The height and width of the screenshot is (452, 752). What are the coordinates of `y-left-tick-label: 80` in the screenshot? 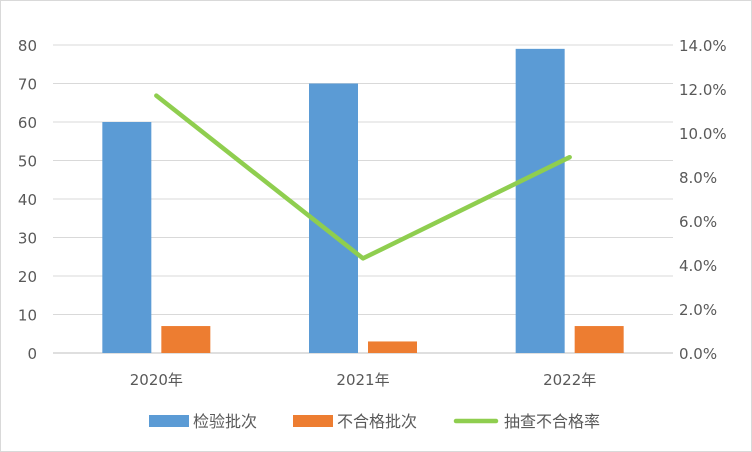 It's located at (27, 46).